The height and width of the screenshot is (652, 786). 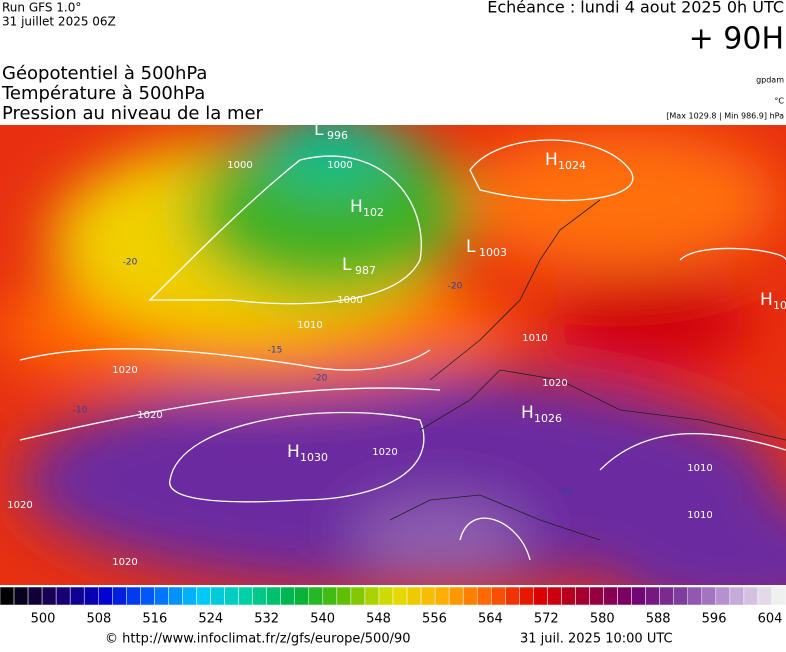 I want to click on scale-label: 532, so click(x=266, y=619).